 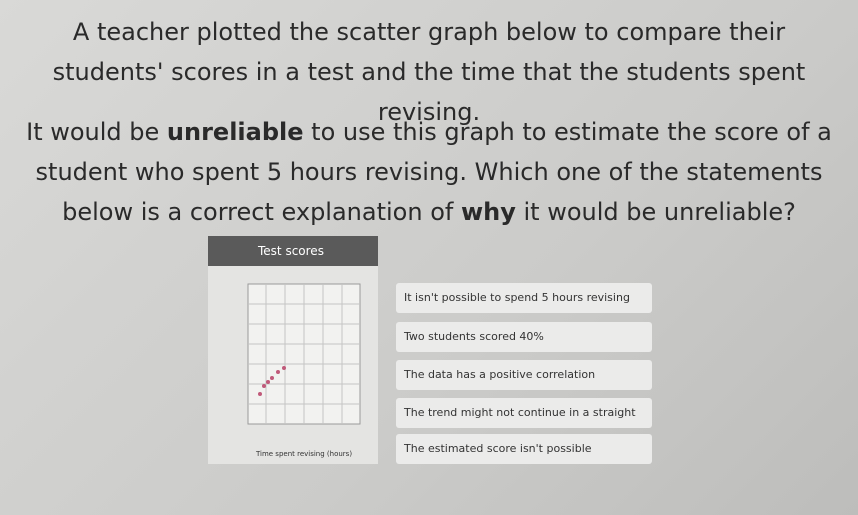 What do you see at coordinates (524, 337) in the screenshot?
I see `answer-option: Two students scored 40%` at bounding box center [524, 337].